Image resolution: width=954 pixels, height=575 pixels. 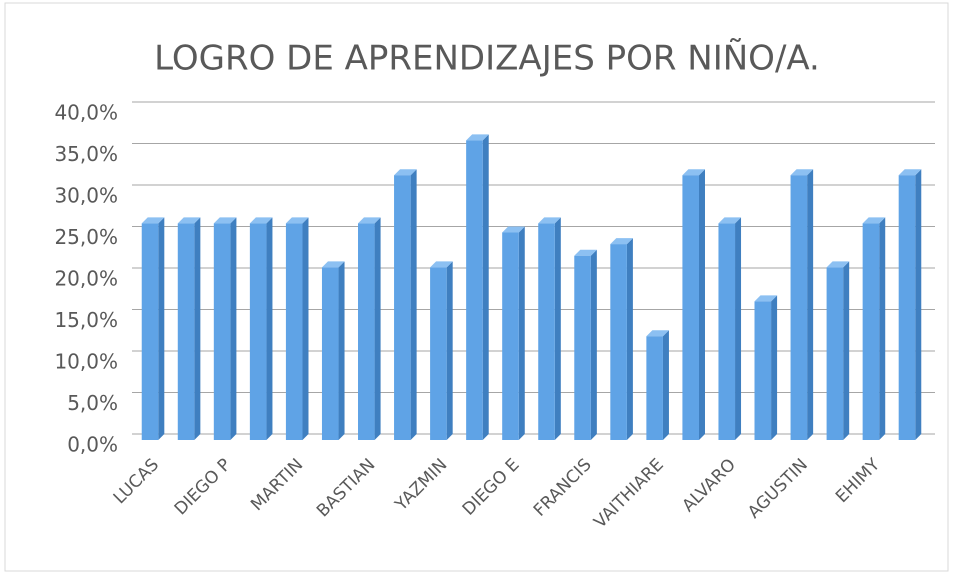 I want to click on y-tick-label: 25,0%, so click(x=86, y=237).